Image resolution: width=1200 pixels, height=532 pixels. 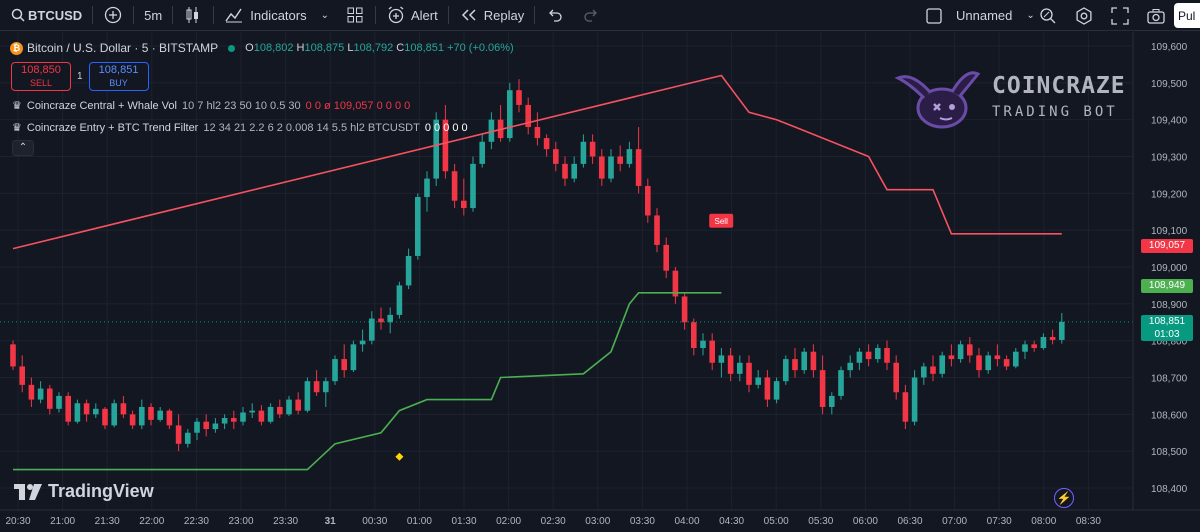 I want to click on price-tick-label: 109,200, so click(x=1169, y=194).